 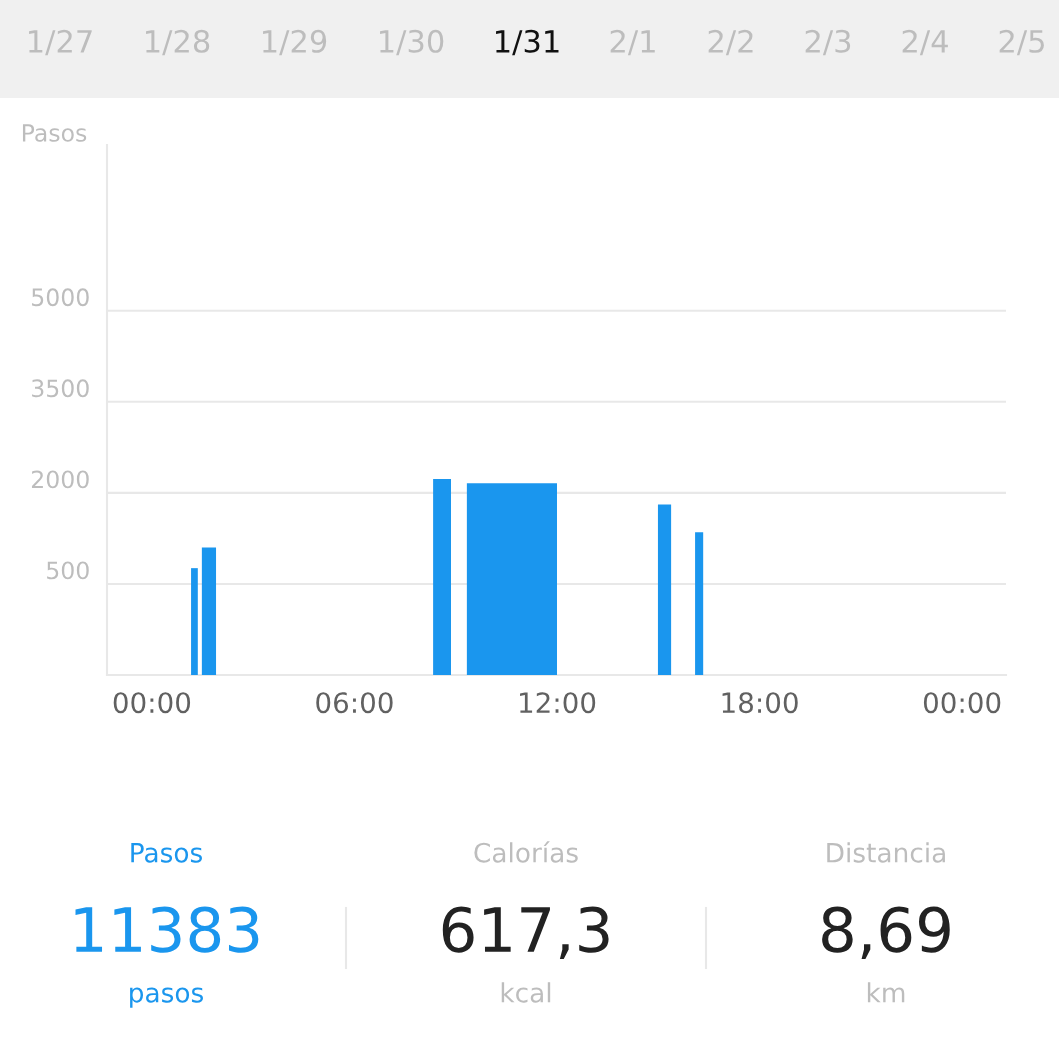 What do you see at coordinates (60, 479) in the screenshot?
I see `y-tick-label: 2000` at bounding box center [60, 479].